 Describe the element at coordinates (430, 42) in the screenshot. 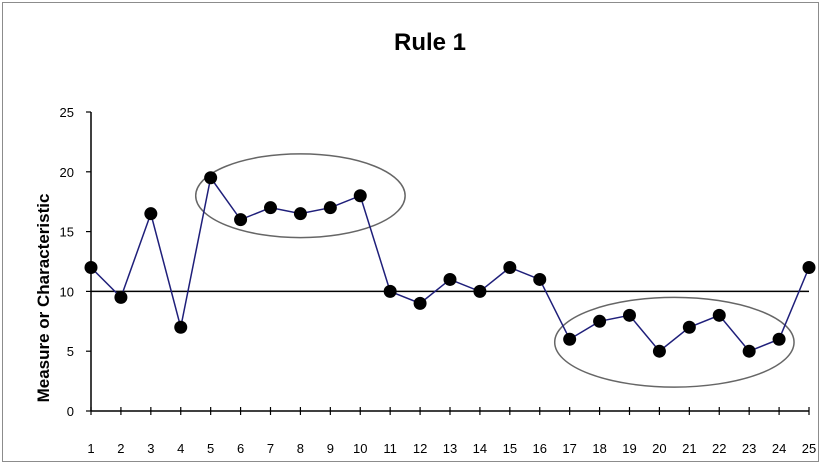

I see `chart-title: Rule 1` at that location.